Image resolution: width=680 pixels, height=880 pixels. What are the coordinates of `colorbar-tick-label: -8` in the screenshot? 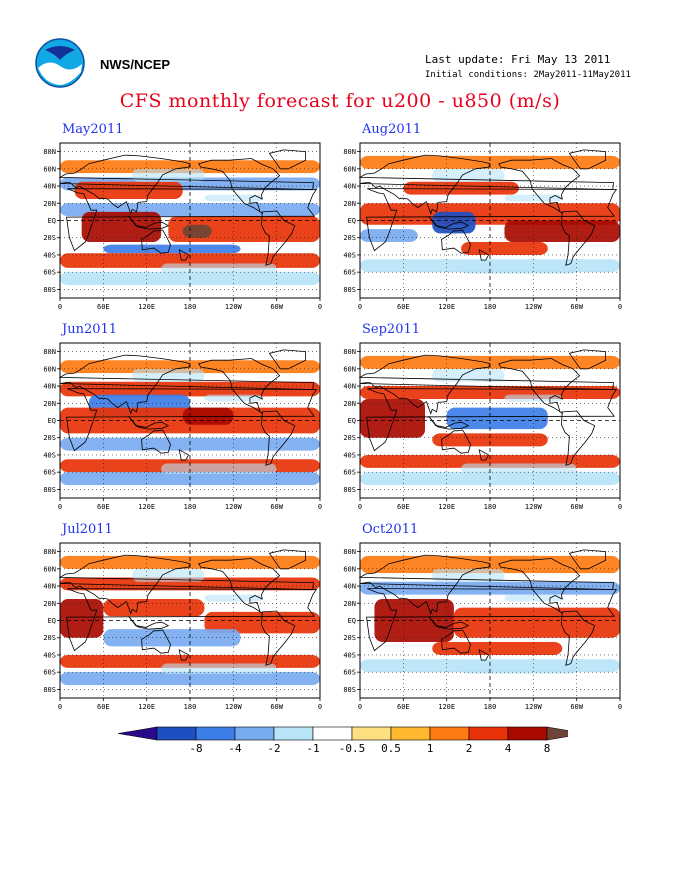 It's located at (195, 748).